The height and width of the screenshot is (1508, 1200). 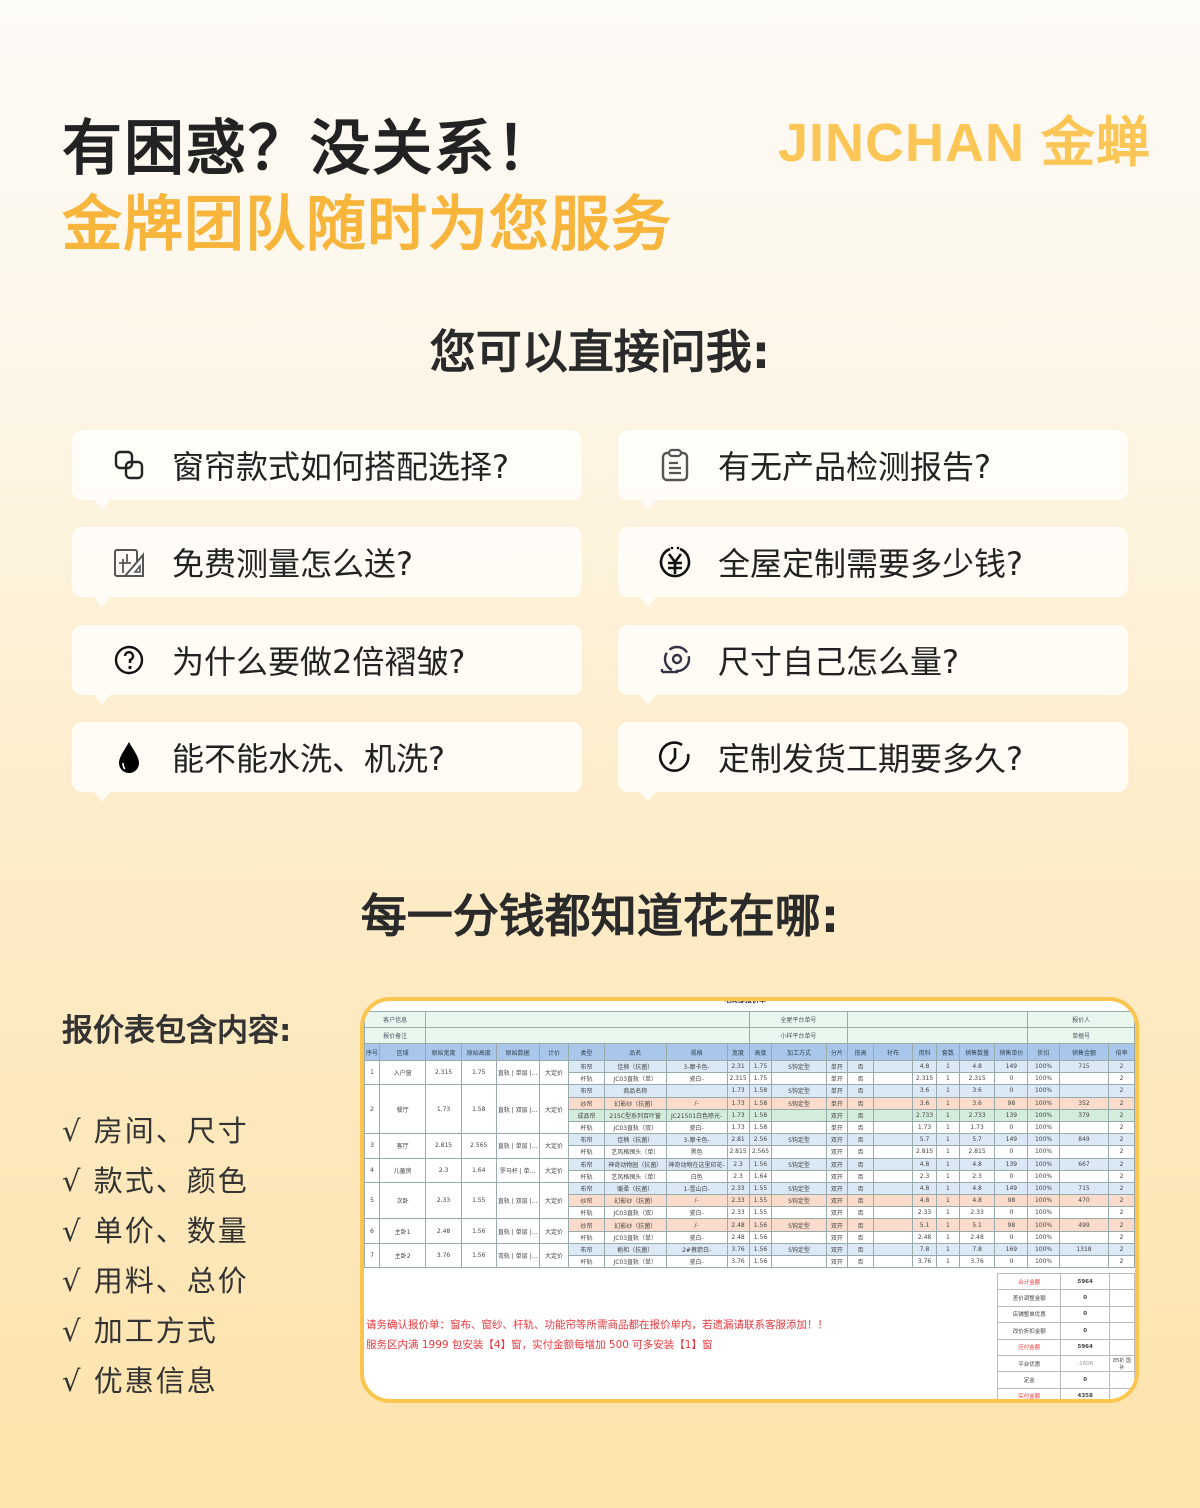 I want to click on summary-row: 平台优惠 -1606 85折 国补, so click(x=1065, y=1363).